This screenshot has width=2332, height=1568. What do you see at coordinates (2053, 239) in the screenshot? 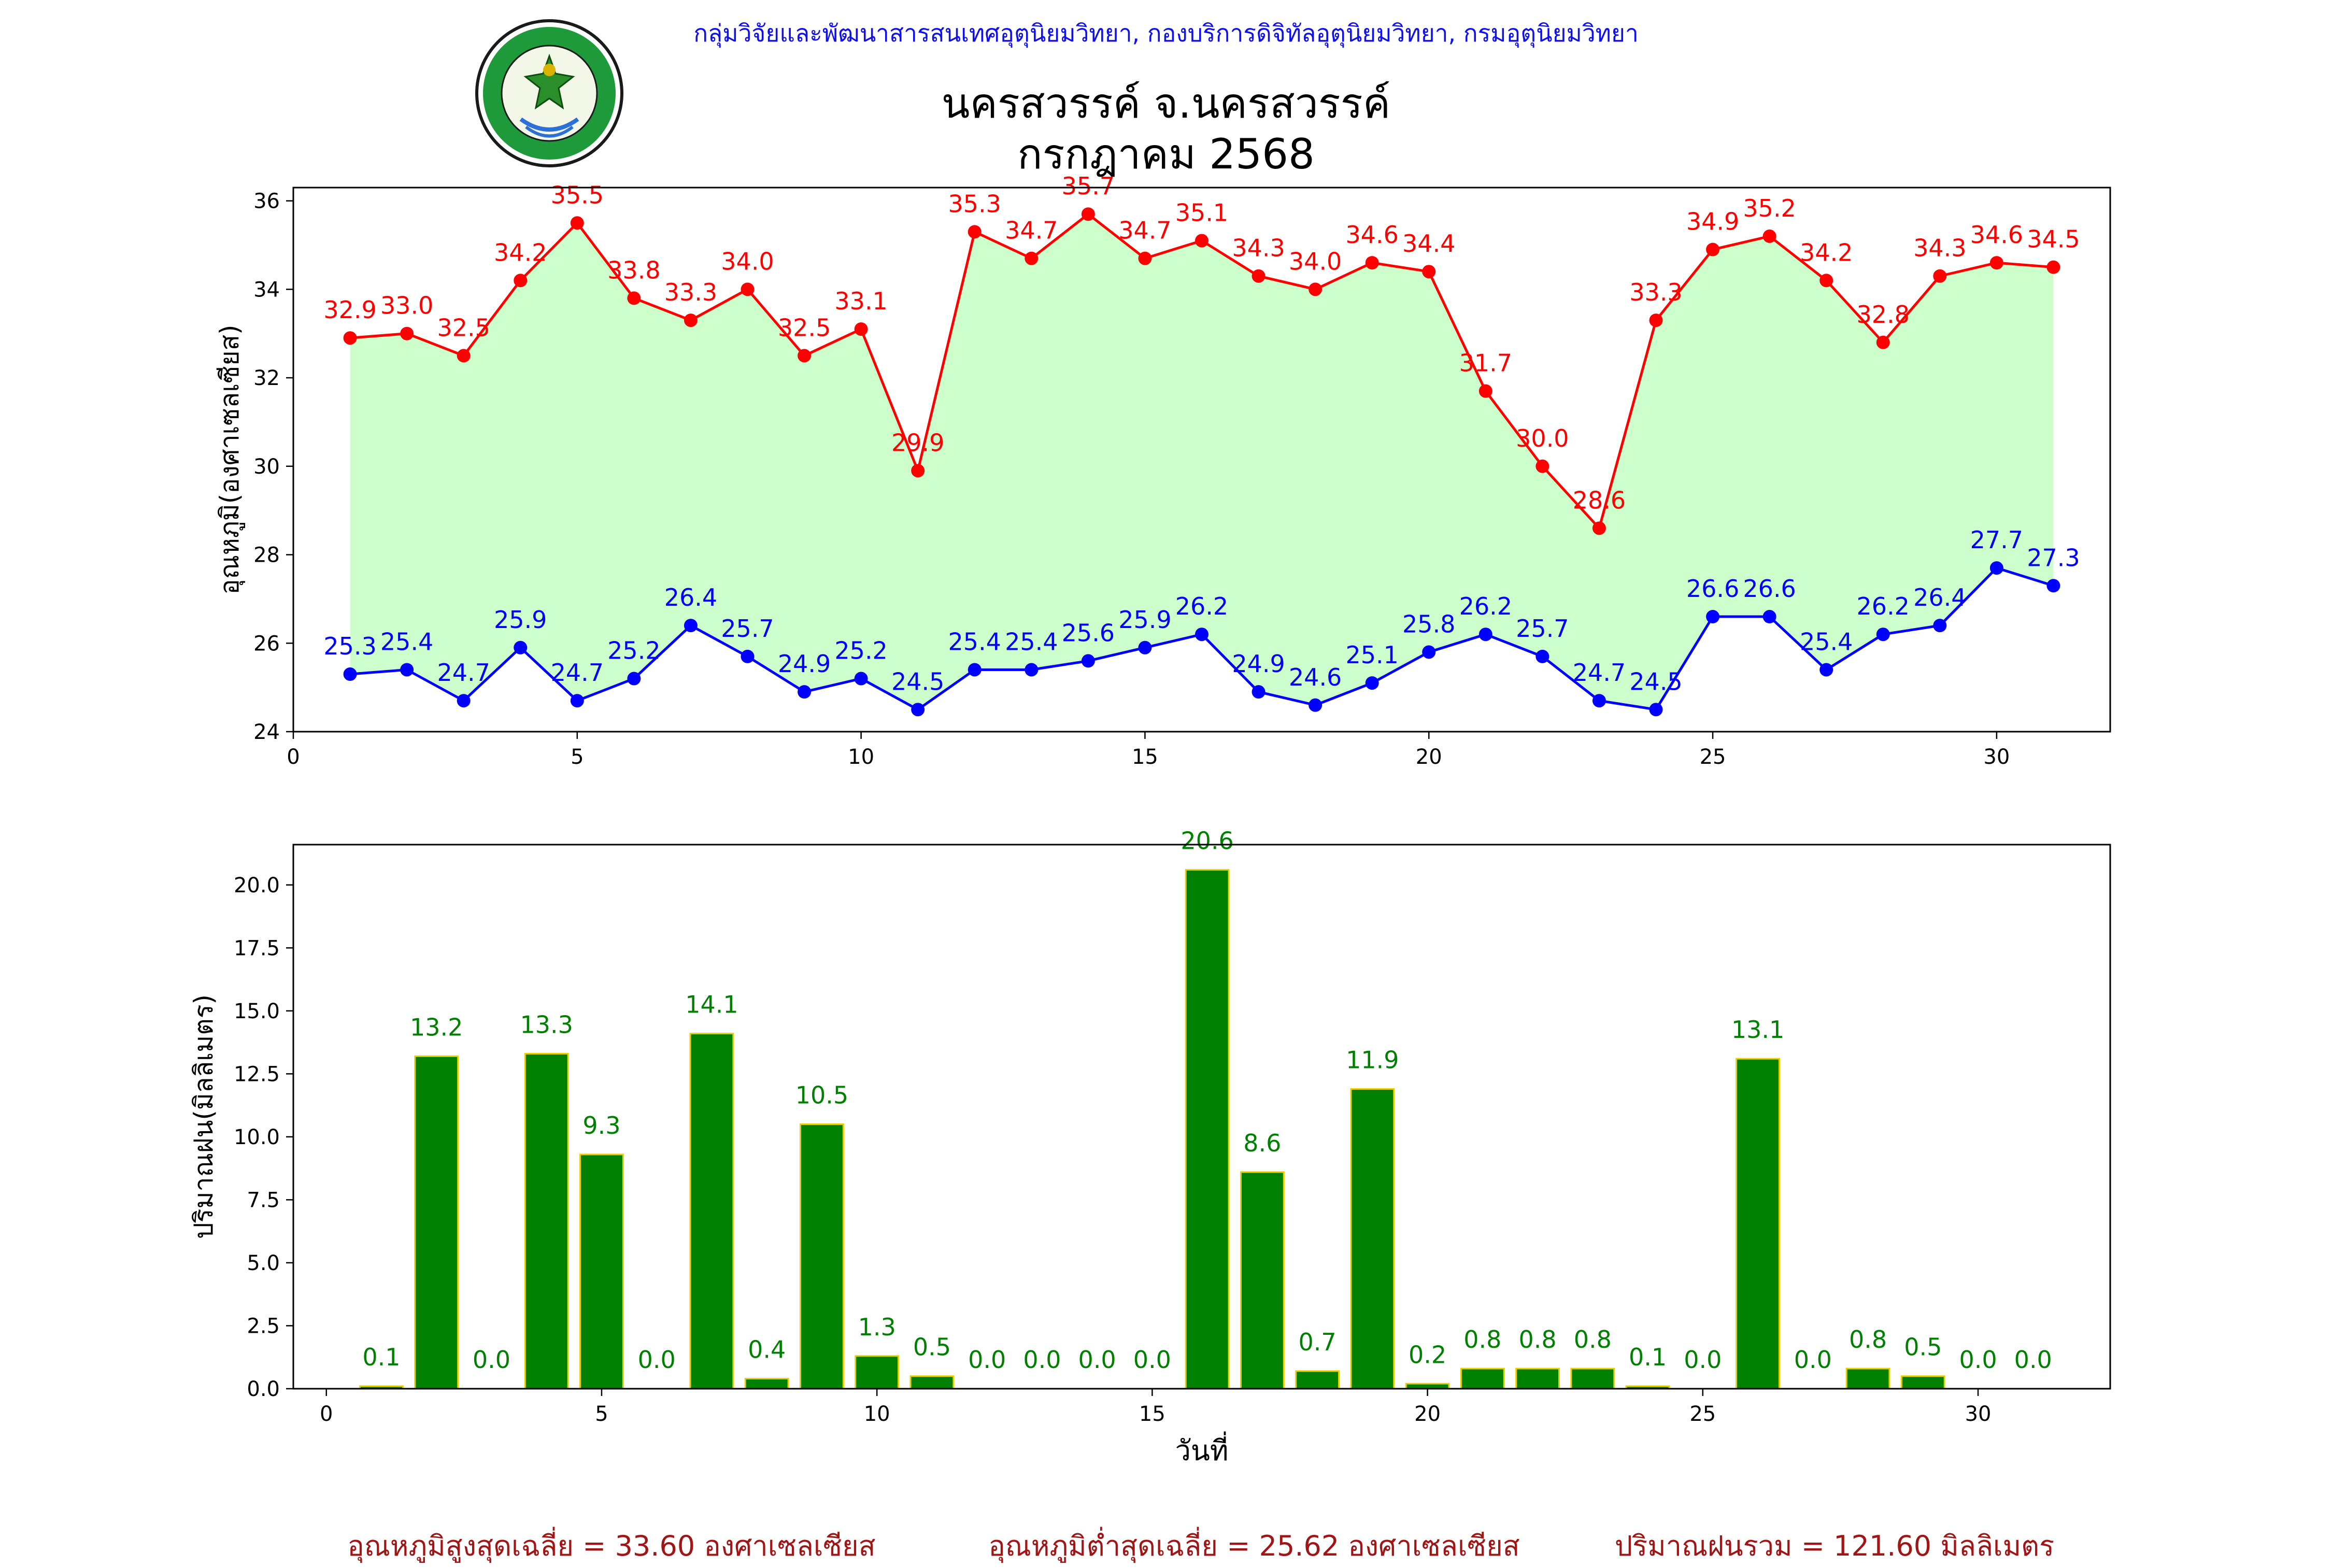
I see `max-temp-label: 34.5` at bounding box center [2053, 239].